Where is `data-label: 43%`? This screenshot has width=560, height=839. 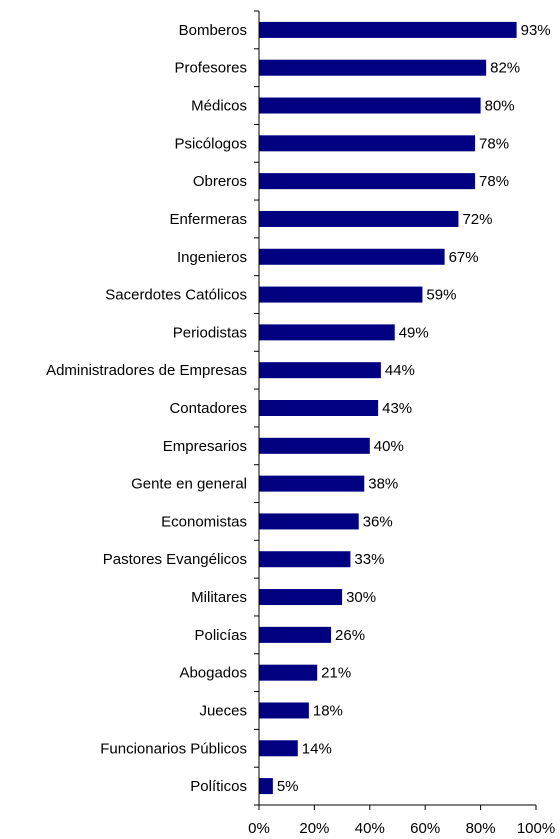 data-label: 43% is located at coordinates (397, 408).